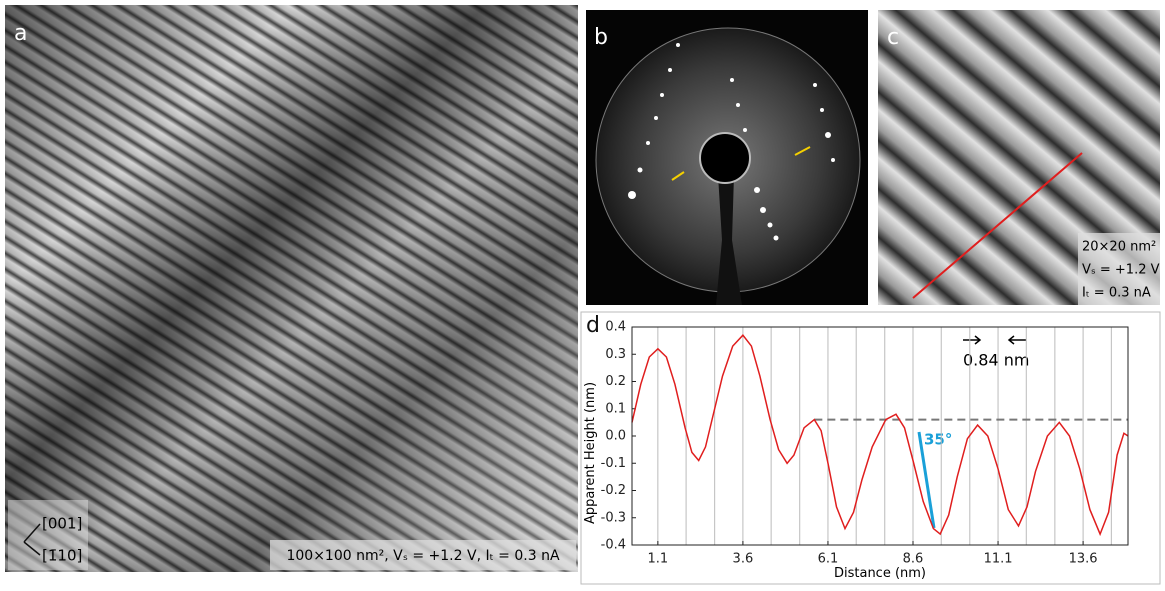  Describe the element at coordinates (590, 453) in the screenshot. I see `y-axis-title: Apparent Height (nm)` at that location.